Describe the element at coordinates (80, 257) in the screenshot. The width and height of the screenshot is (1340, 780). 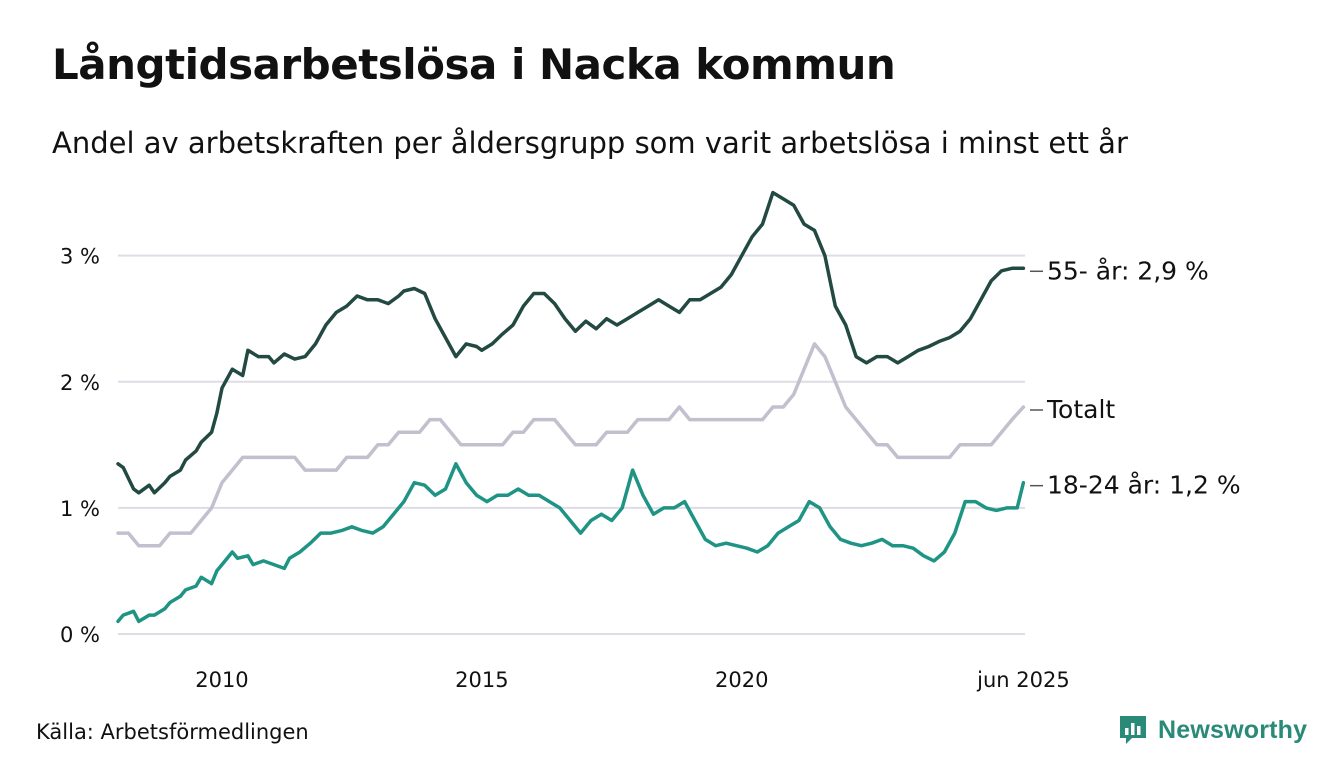
I see `y-tick-label: 3 %` at that location.